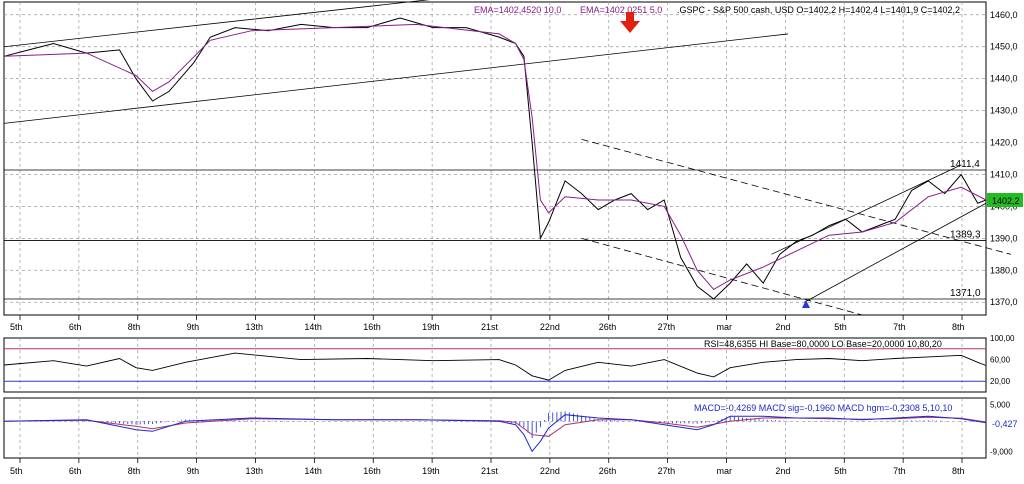  I want to click on x-tick-label-bottom: 2nd, so click(782, 471).